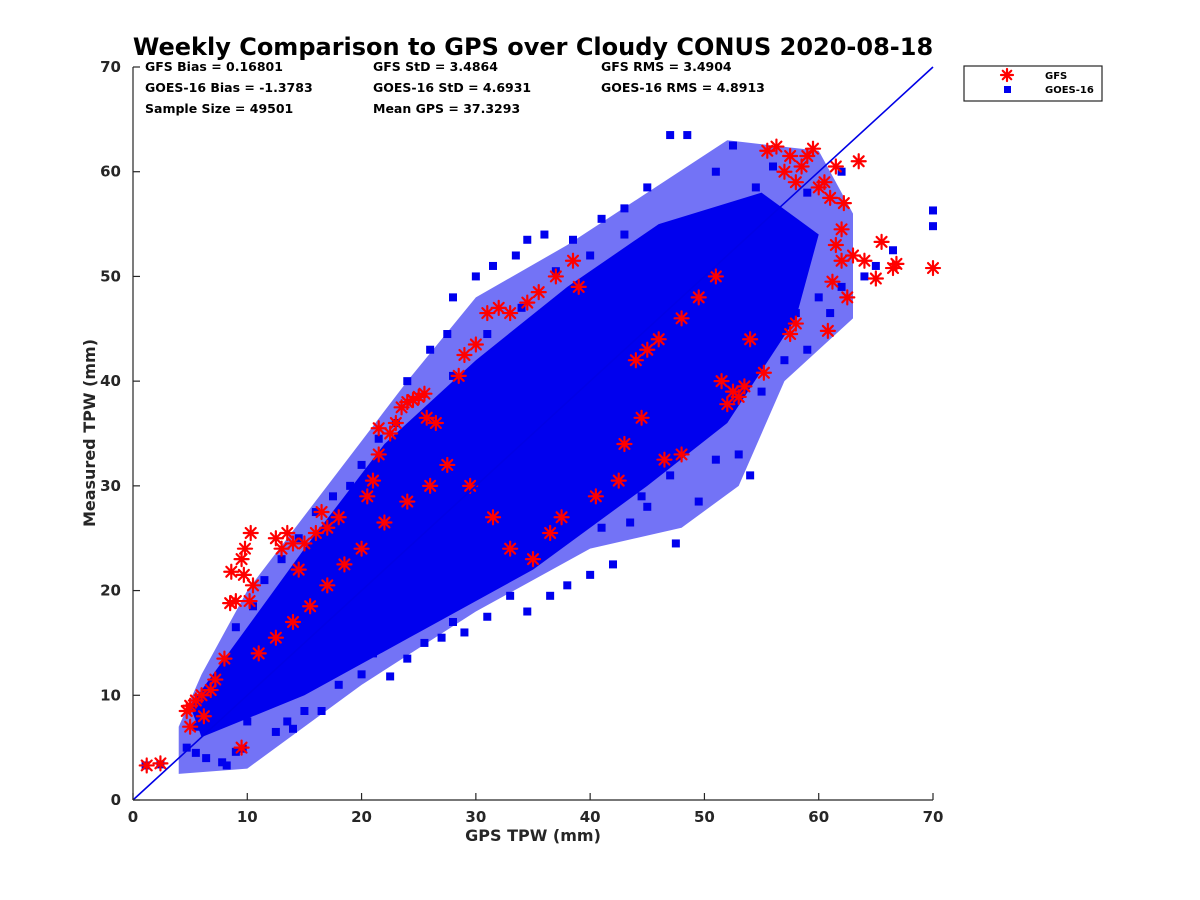 The height and width of the screenshot is (900, 1200). What do you see at coordinates (666, 66) in the screenshot?
I see `gfs-rms: GFS RMS = 3.4904` at bounding box center [666, 66].